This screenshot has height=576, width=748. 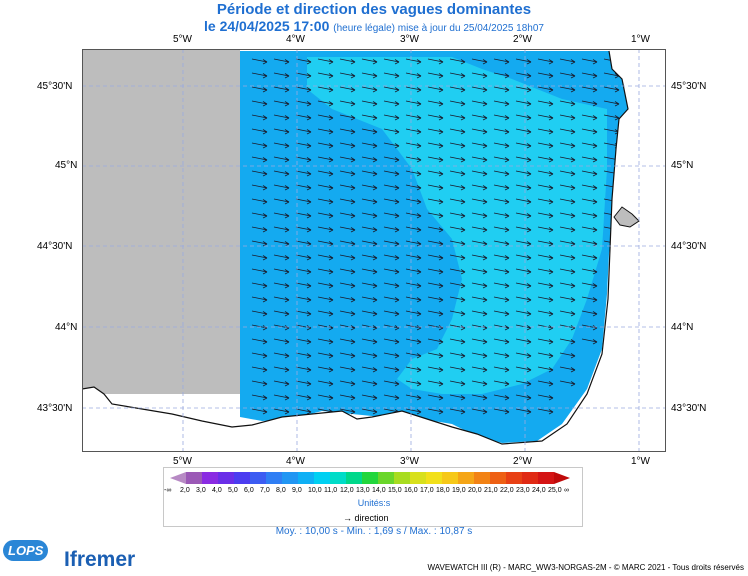 What do you see at coordinates (100, 559) in the screenshot?
I see `ifremer-logo: Ifremer` at bounding box center [100, 559].